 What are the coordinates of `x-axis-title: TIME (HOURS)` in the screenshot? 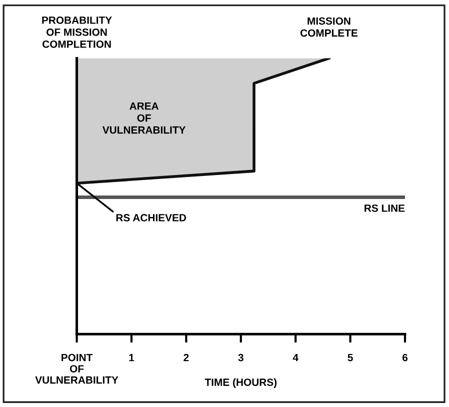 It's located at (240, 383).